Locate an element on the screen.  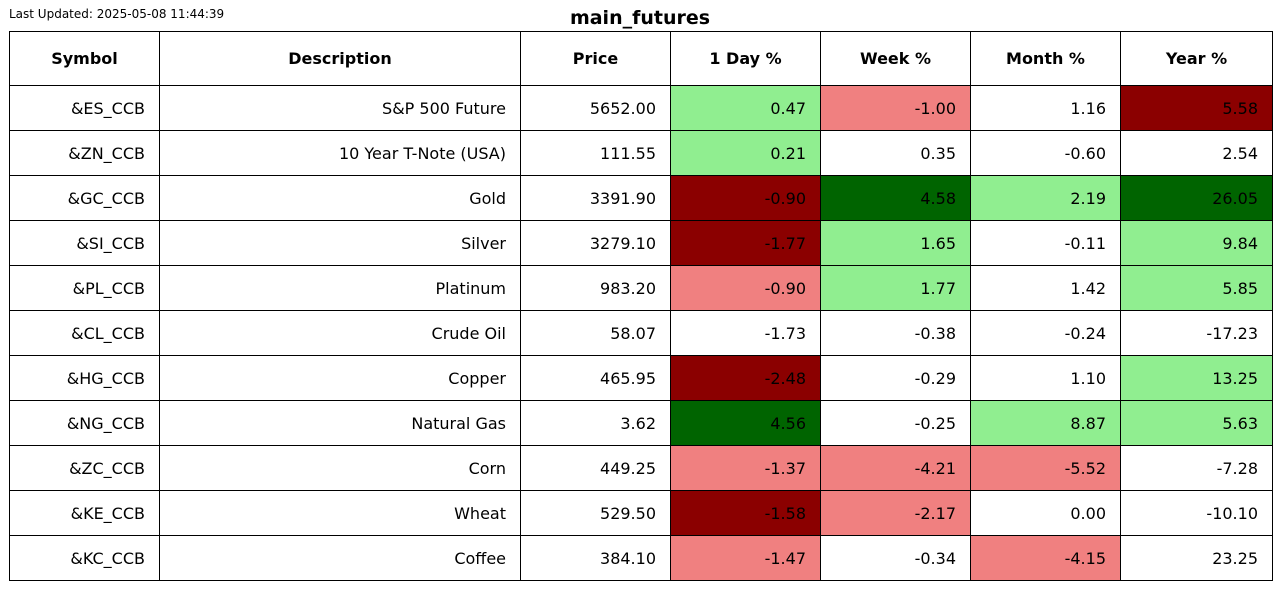
table-row: &KE_CCB Wheat 529.50 -1.58 -2.17 0.00 -10.10 is located at coordinates (641, 513).